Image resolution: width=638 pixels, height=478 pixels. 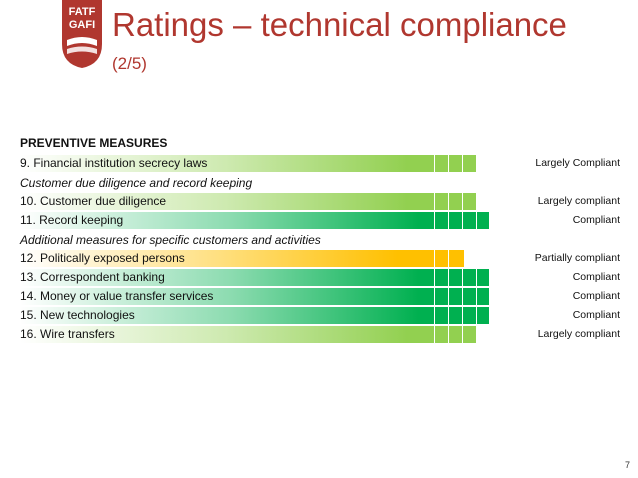 I want to click on section-heading: PREVENTIVE MEASURES, so click(x=94, y=143).